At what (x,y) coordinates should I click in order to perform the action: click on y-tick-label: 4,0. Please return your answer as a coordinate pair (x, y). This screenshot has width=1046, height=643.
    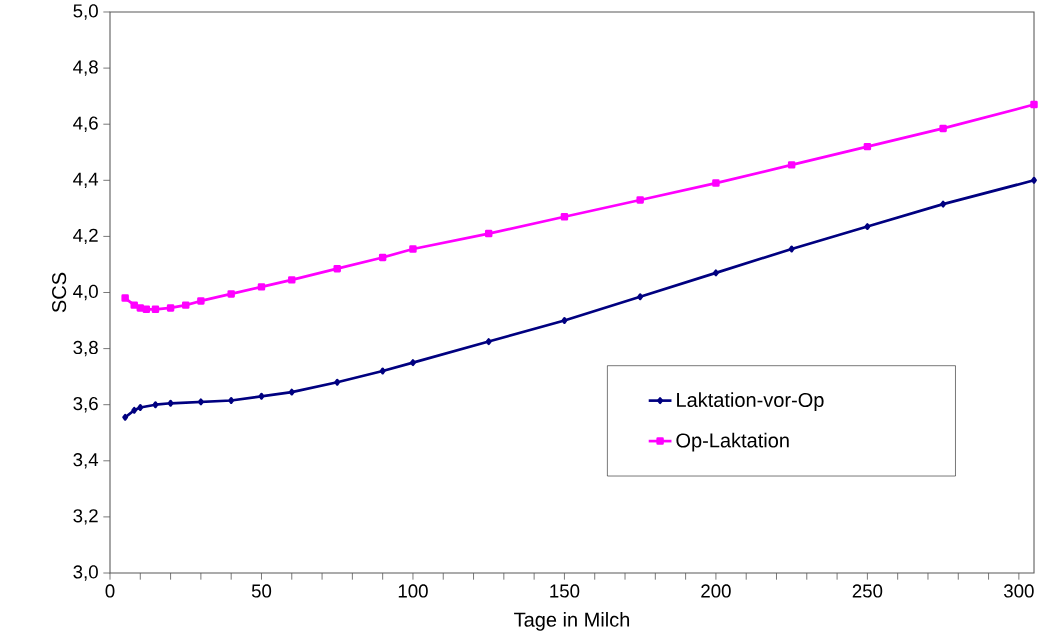
    Looking at the image, I should click on (85, 292).